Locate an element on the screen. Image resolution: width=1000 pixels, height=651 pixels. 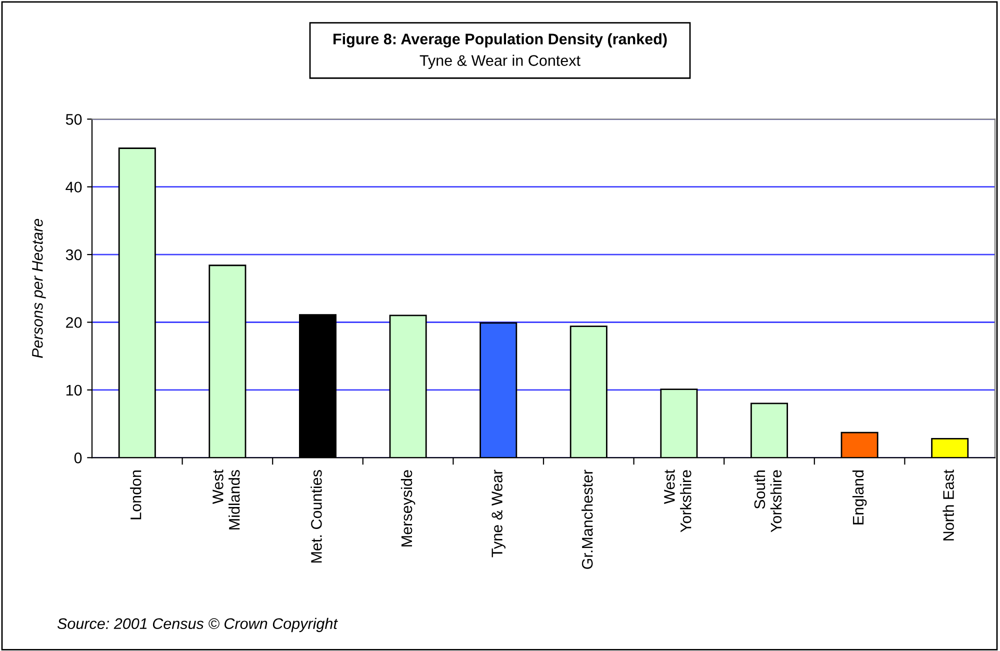
chart-subtitle: Tyne & Wear in Context is located at coordinates (500, 61).